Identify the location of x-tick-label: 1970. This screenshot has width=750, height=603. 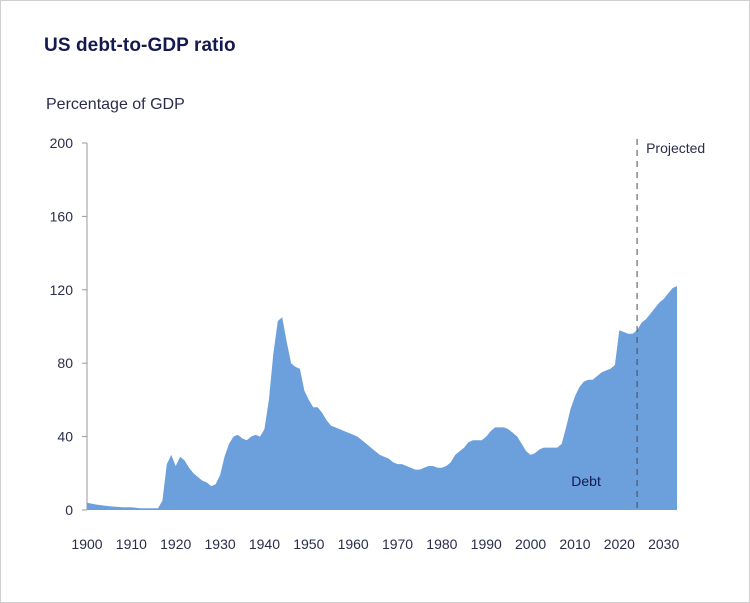
(397, 544).